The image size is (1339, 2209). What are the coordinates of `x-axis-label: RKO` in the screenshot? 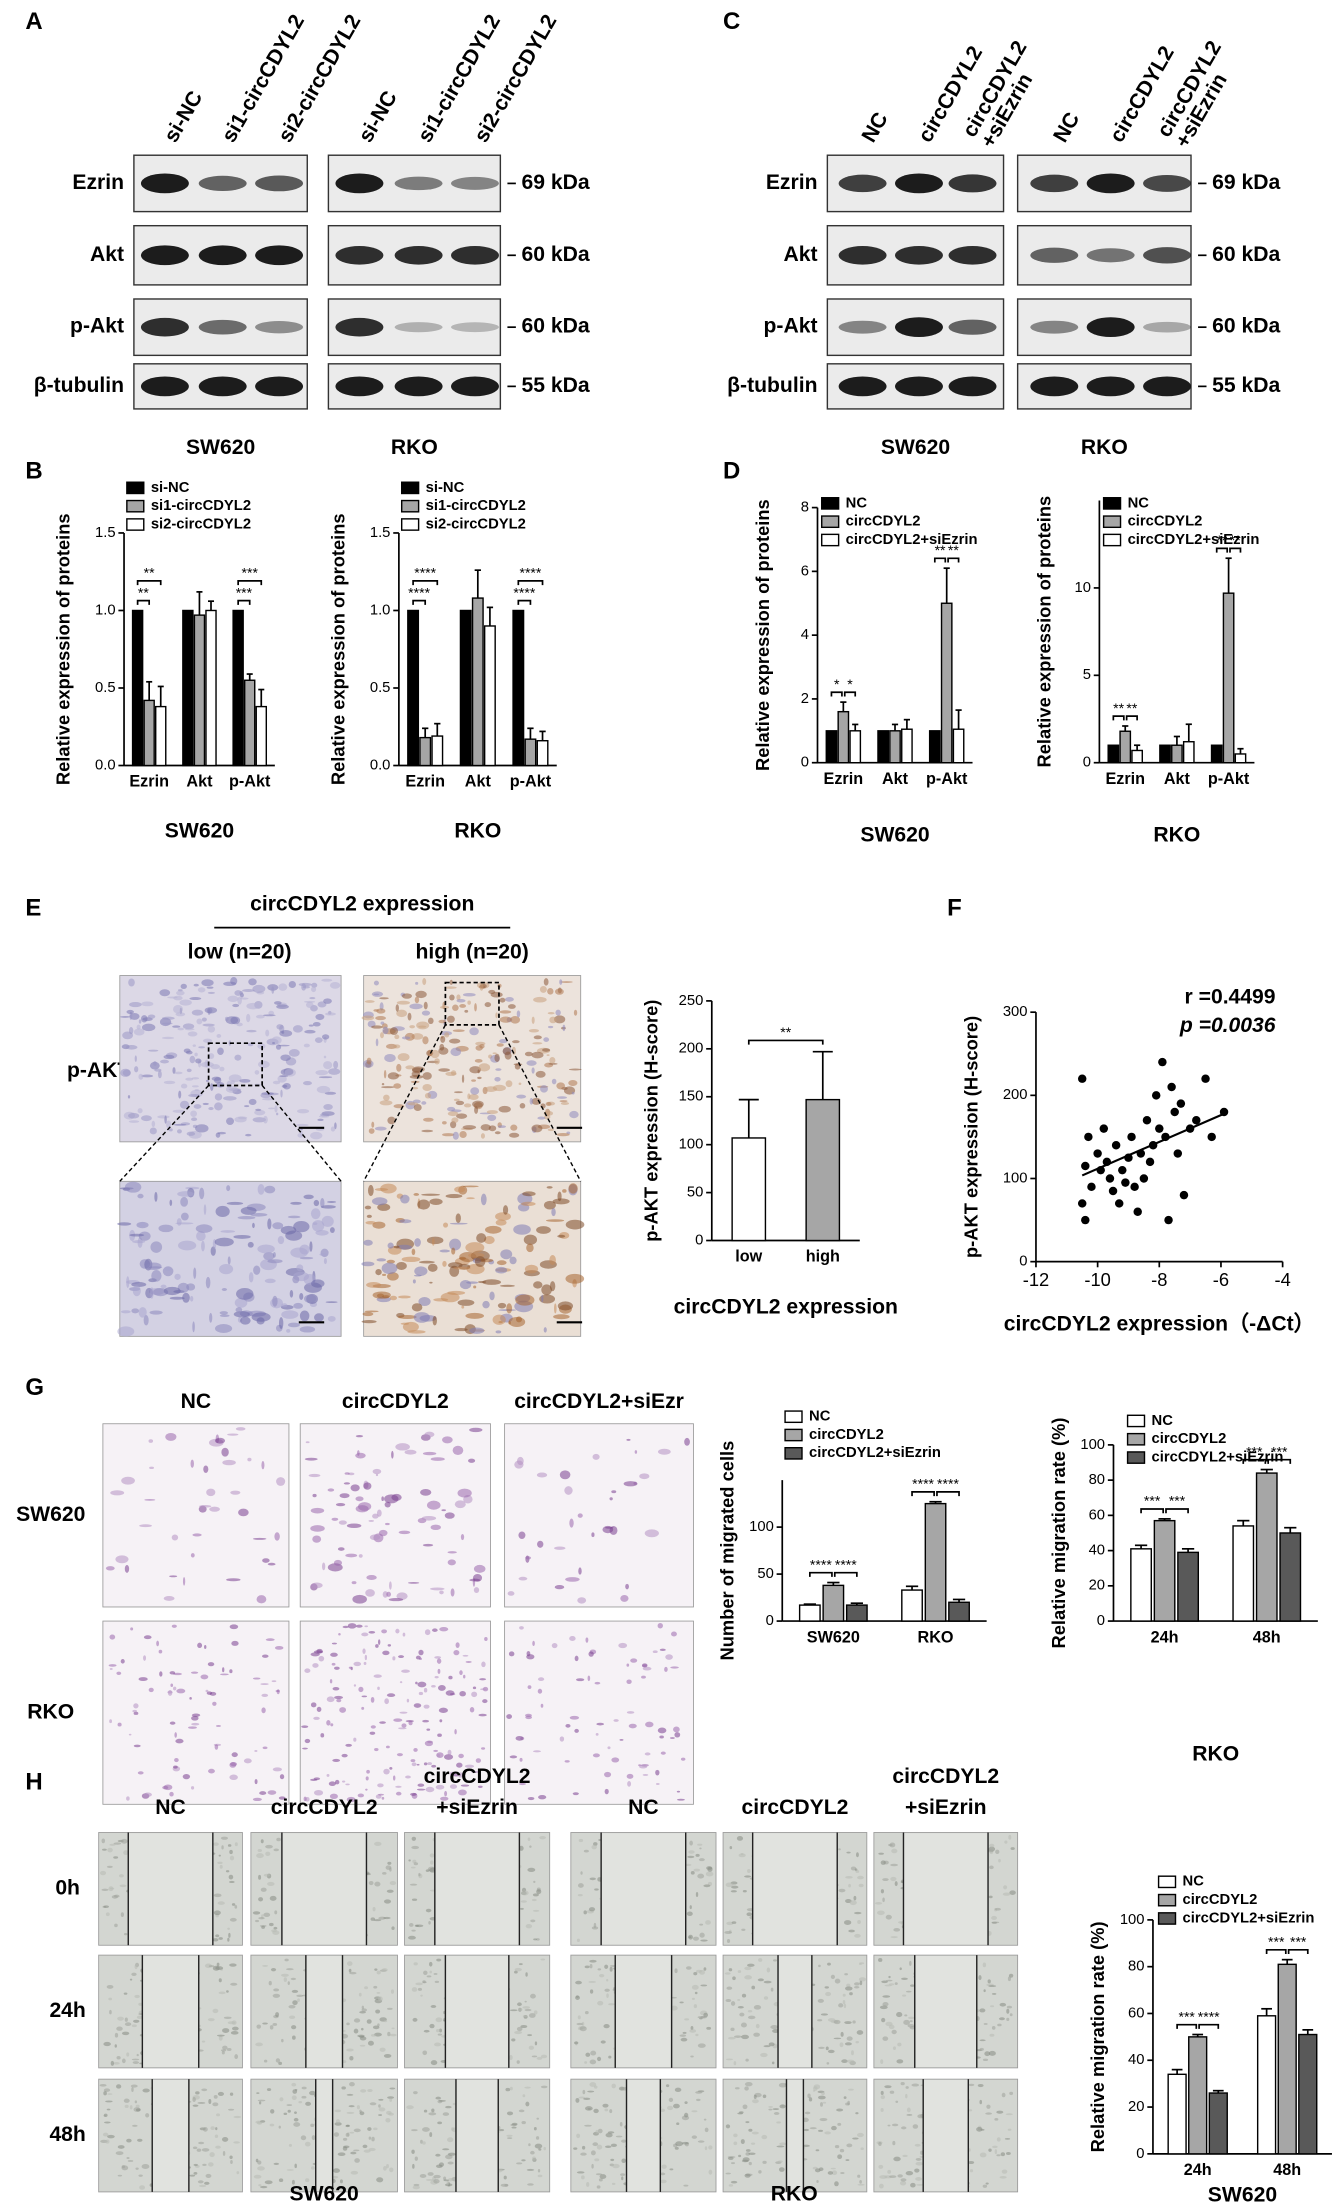 It's located at (1215, 1754).